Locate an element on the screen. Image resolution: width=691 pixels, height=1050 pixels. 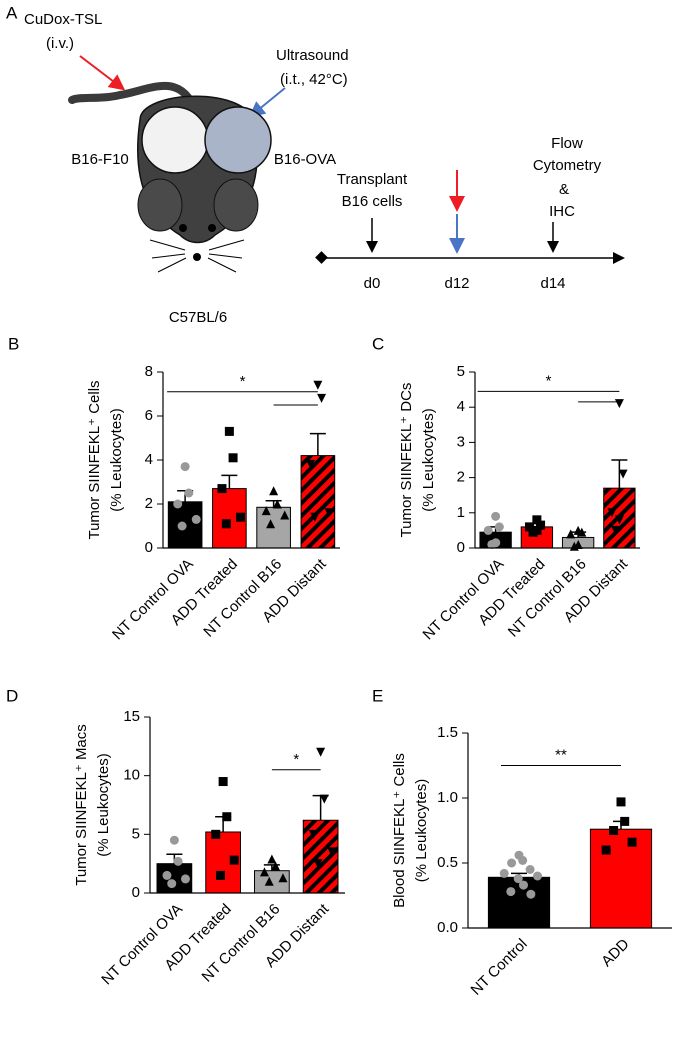
y-tick-label: 8 is located at coordinates (149, 371).